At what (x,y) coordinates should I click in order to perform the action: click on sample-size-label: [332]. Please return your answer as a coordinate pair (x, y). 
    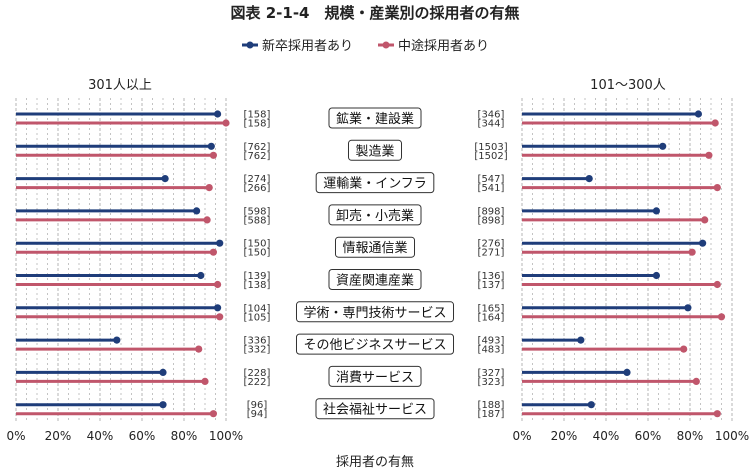
    Looking at the image, I should click on (257, 350).